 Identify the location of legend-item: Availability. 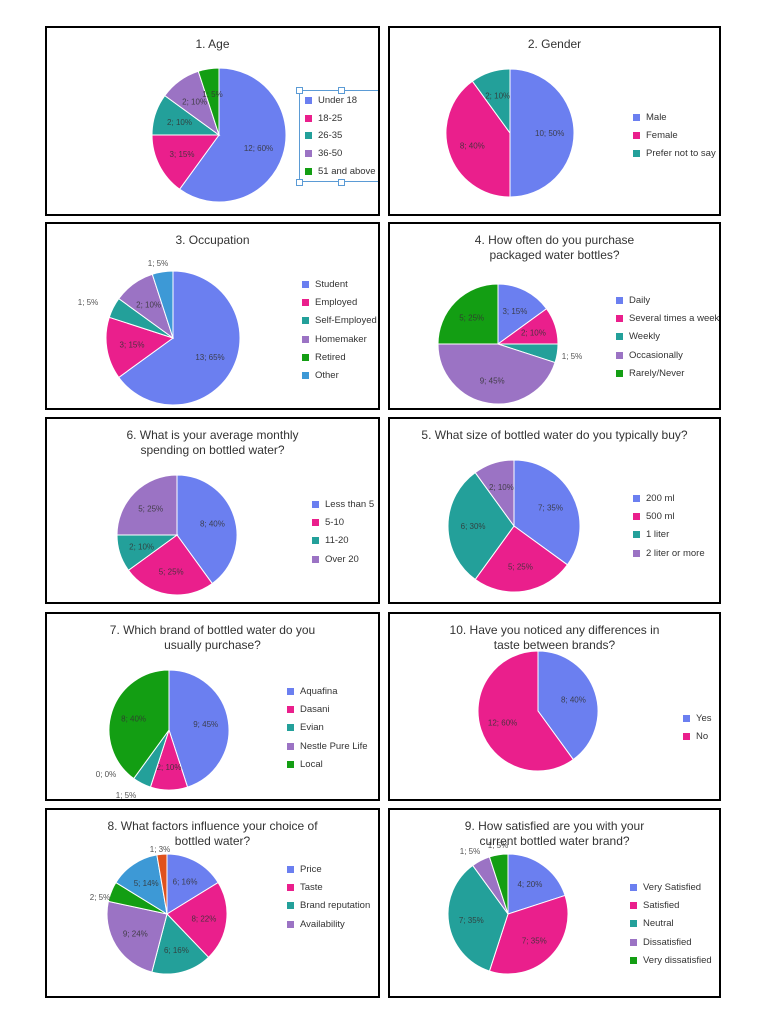
(328, 924).